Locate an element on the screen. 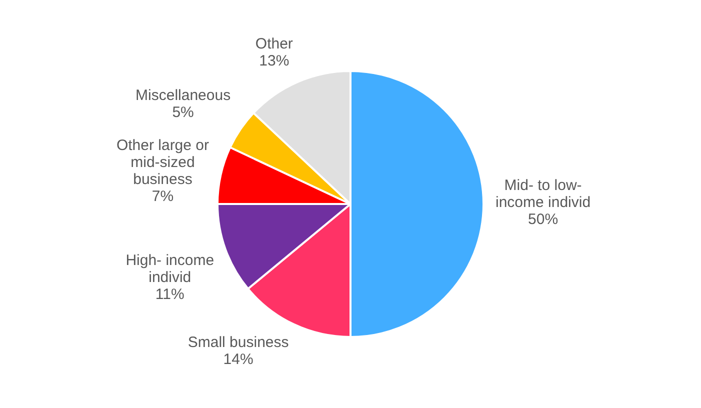 This screenshot has width=701, height=408. data-label: 7% is located at coordinates (163, 197).